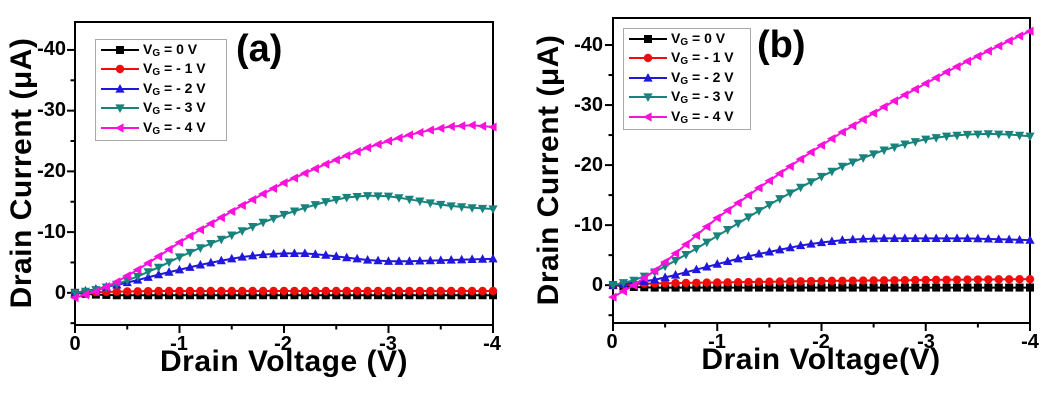 Image resolution: width=1051 pixels, height=401 pixels. What do you see at coordinates (284, 361) in the screenshot?
I see `x-axis-title: Drain Voltage (V)` at bounding box center [284, 361].